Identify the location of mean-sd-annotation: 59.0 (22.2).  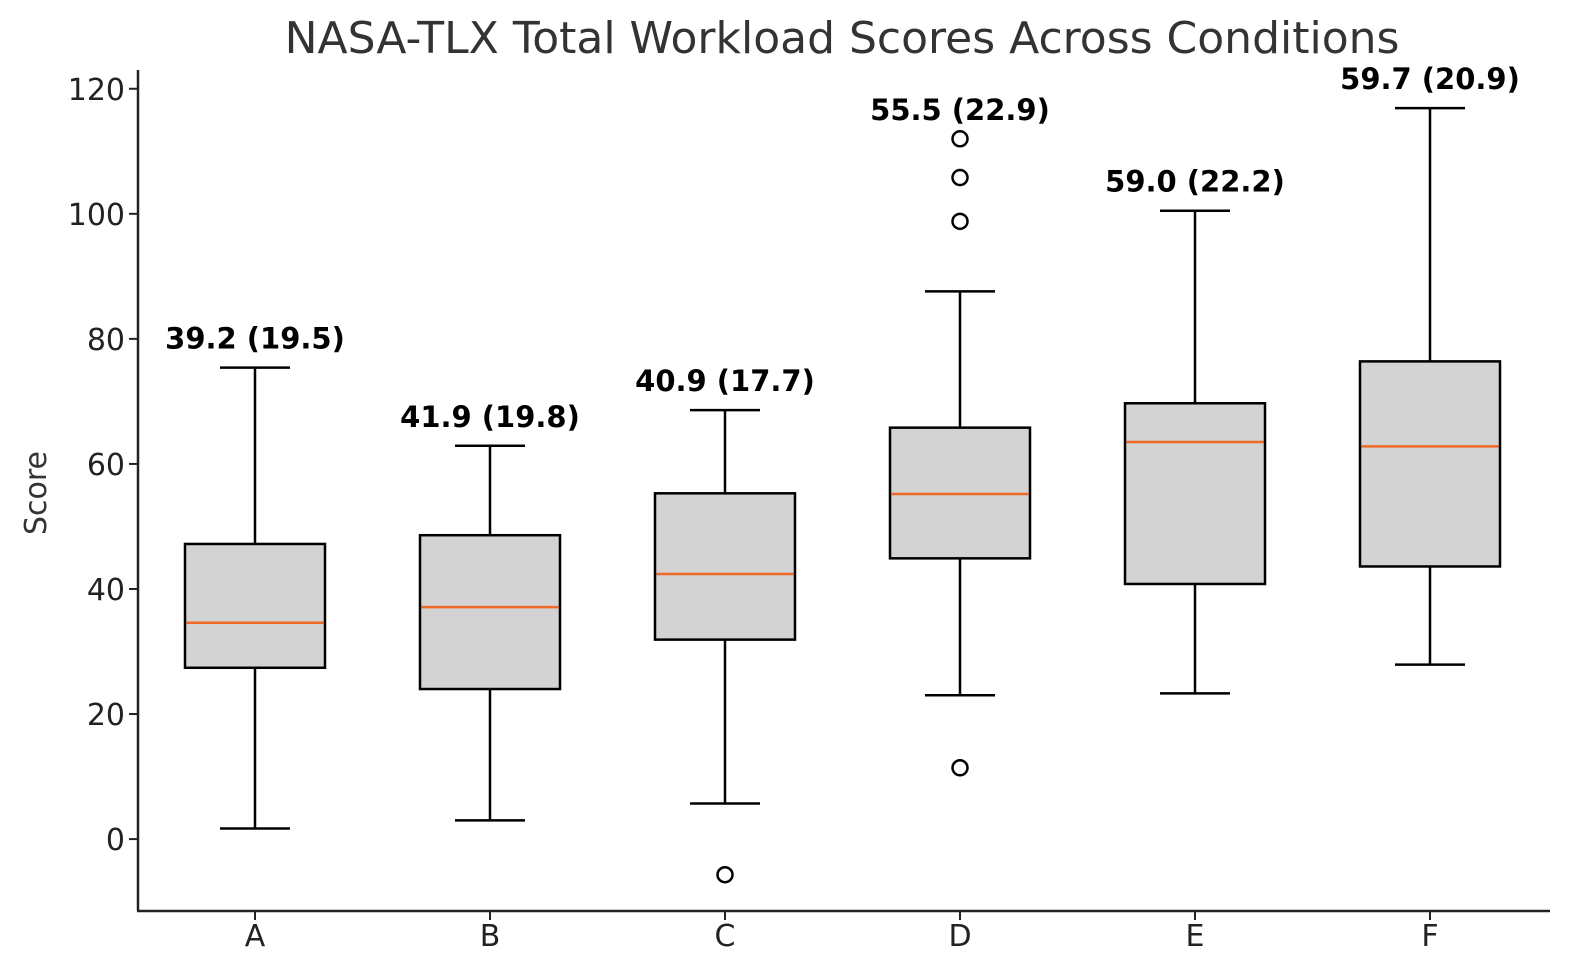
(1195, 182).